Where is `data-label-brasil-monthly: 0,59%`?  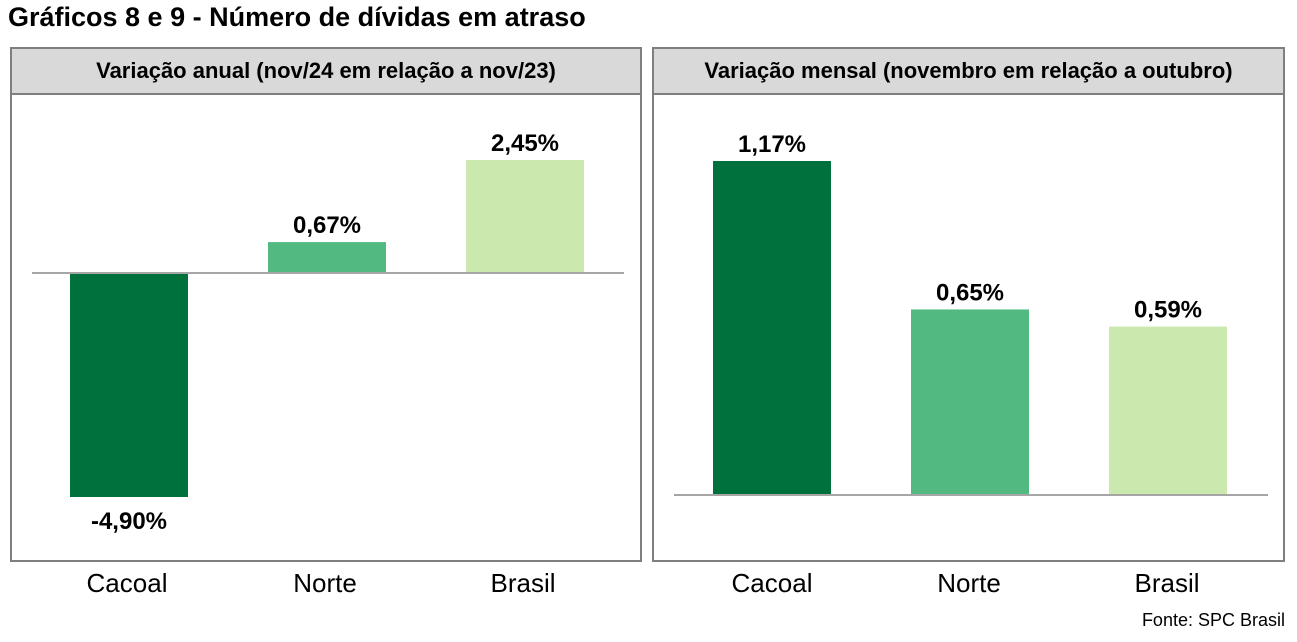 data-label-brasil-monthly: 0,59% is located at coordinates (1168, 310).